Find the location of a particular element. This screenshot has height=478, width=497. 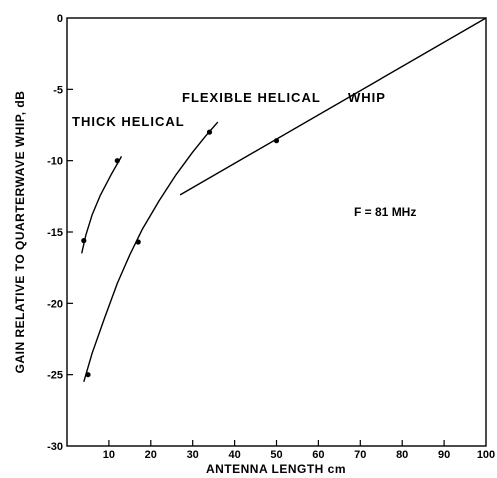

y-tick-label: -30 is located at coordinates (55, 447).